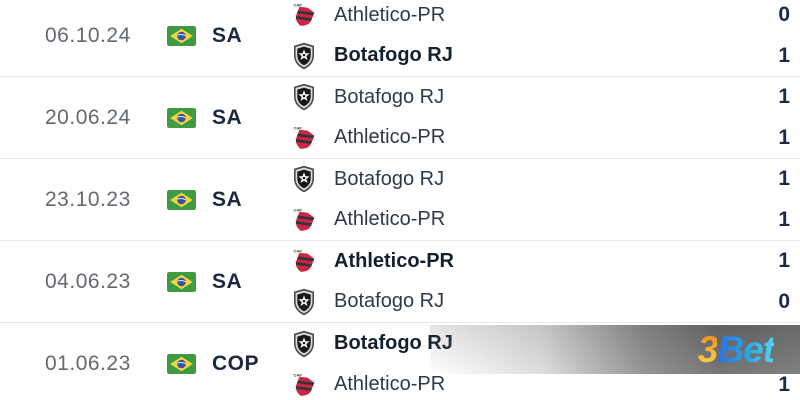 The width and height of the screenshot is (800, 400). I want to click on match-date: 20.06.24, so click(88, 117).